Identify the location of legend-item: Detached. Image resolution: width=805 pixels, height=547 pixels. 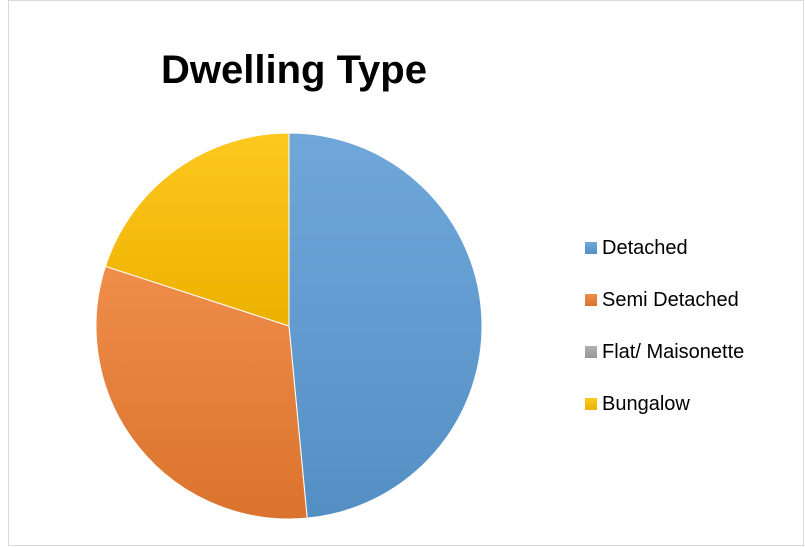
(692, 248).